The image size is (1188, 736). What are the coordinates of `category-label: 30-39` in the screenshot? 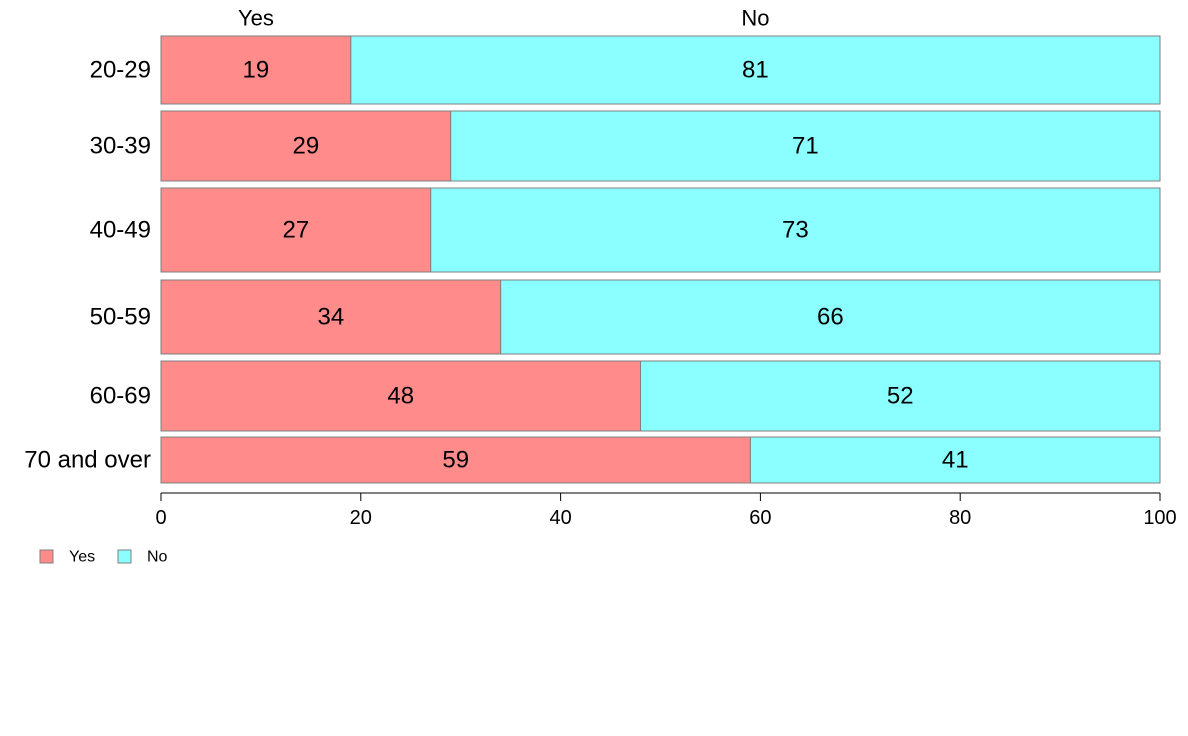 It's located at (120, 146).